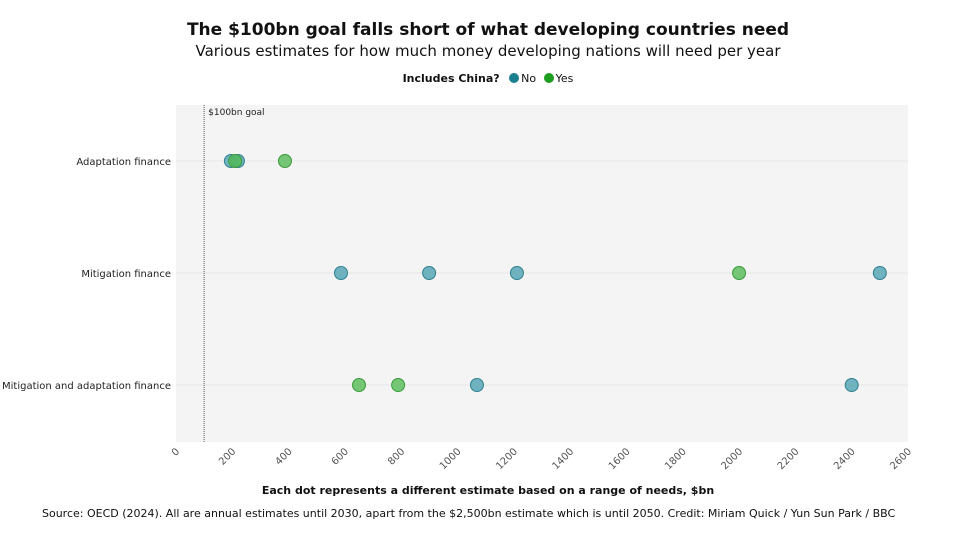 The height and width of the screenshot is (549, 976). Describe the element at coordinates (676, 459) in the screenshot. I see `x-tick-label: 1800` at that location.